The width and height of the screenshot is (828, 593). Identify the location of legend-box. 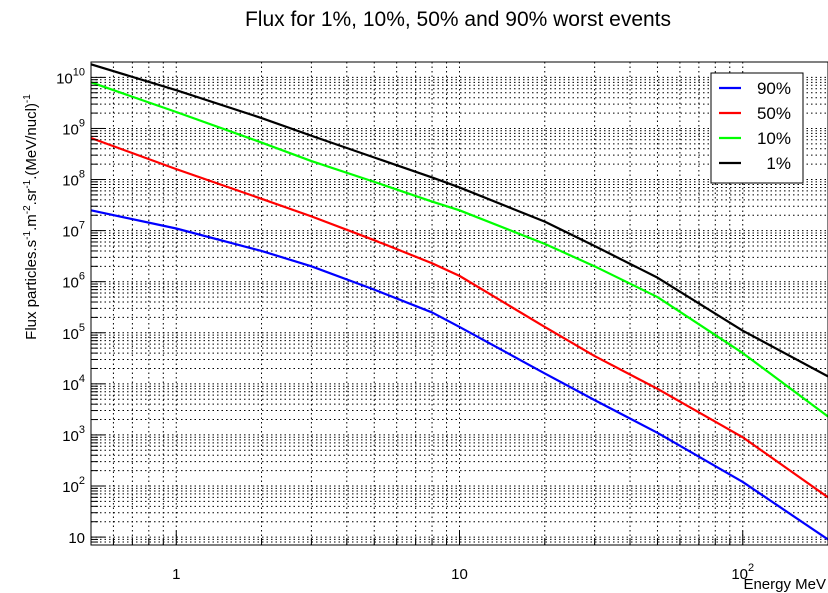
(757, 128).